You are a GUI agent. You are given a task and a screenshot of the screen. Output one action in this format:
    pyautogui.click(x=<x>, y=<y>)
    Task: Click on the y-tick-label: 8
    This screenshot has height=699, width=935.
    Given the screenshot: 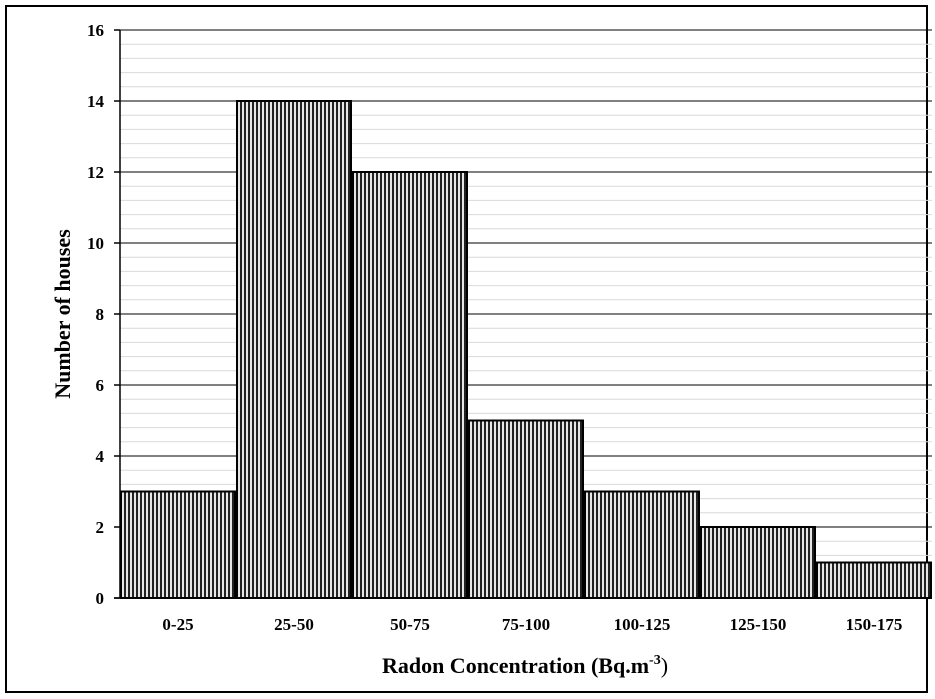 What is the action you would take?
    pyautogui.click(x=100, y=314)
    